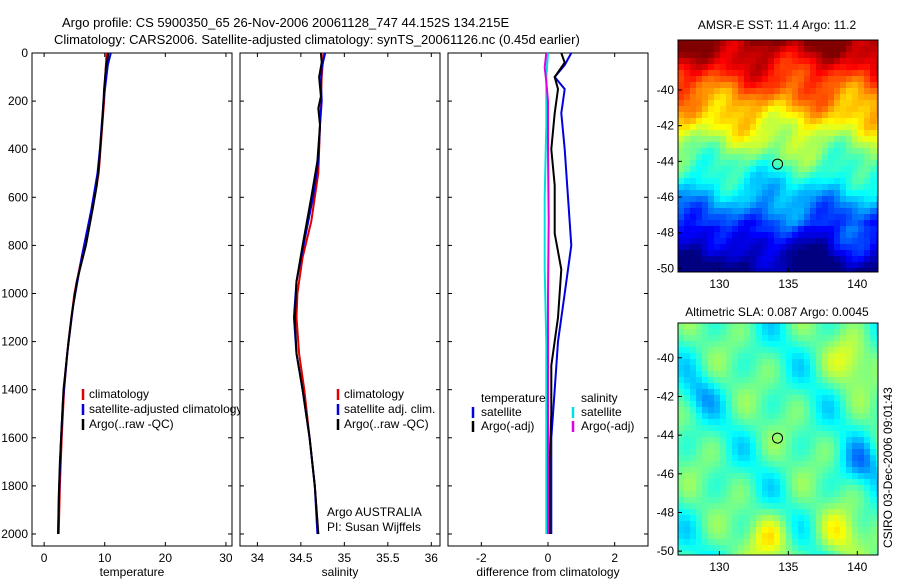 Image resolution: width=900 pixels, height=580 pixels. Describe the element at coordinates (788, 284) in the screenshot. I see `sst_map-xtick-label: 135` at that location.